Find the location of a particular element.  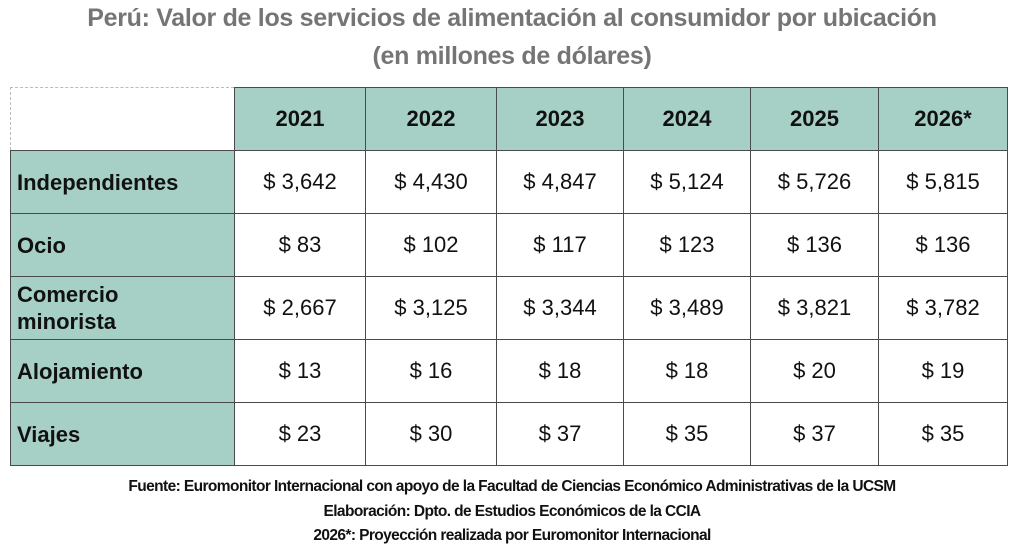

row-label: Independientes is located at coordinates (122, 182).